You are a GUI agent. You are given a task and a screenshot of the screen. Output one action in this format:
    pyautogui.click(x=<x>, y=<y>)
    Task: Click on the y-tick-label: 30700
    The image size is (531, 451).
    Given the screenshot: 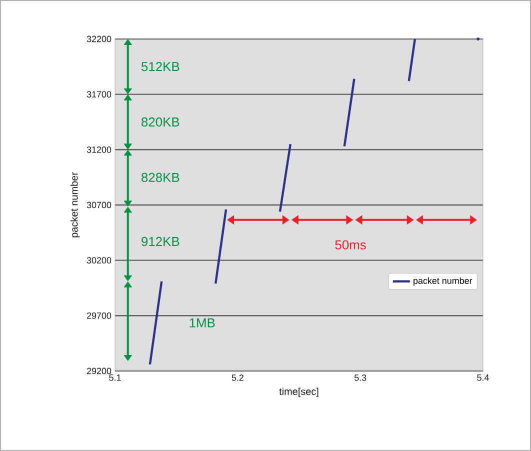 What is the action you would take?
    pyautogui.click(x=99, y=205)
    